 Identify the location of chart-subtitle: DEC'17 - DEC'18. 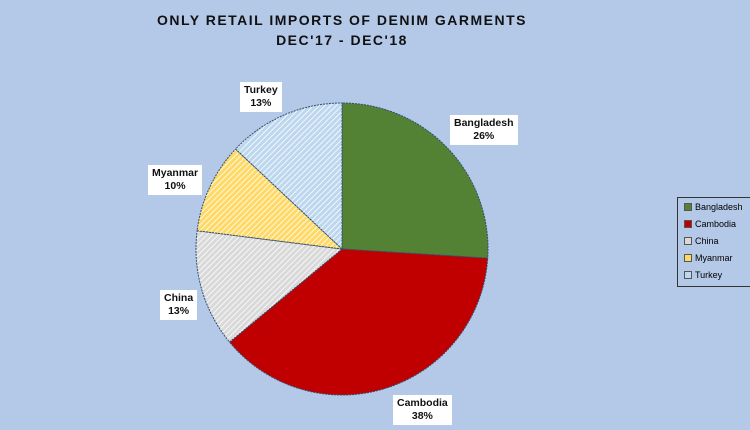
(342, 40).